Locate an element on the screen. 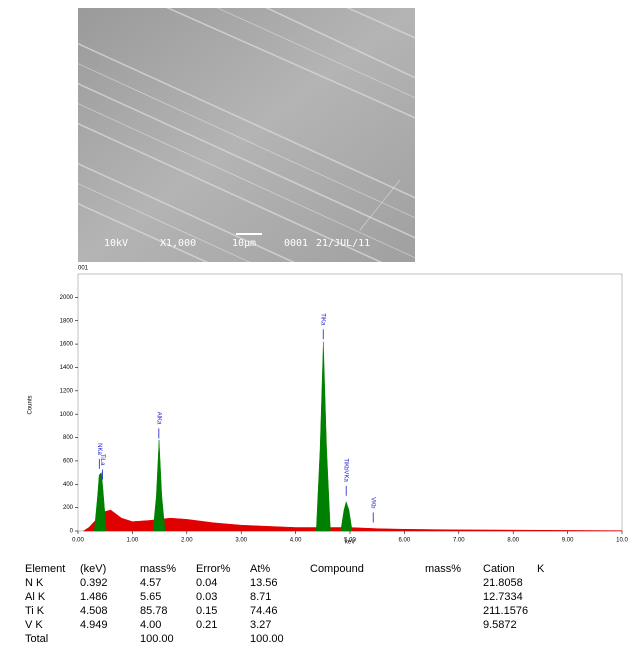 This screenshot has width=629, height=658. y-tick-label: 1200 is located at coordinates (67, 391).